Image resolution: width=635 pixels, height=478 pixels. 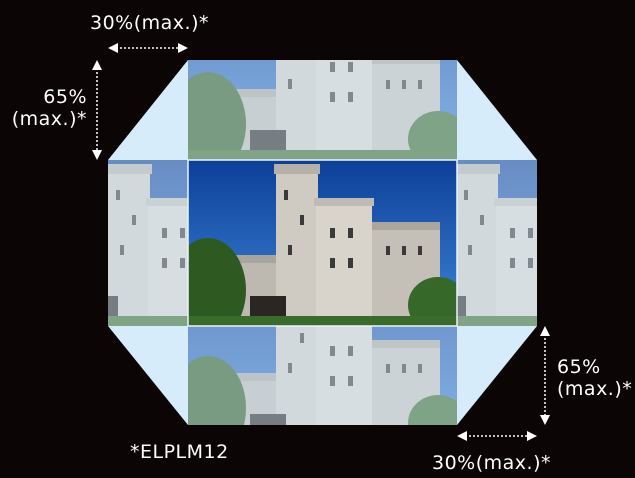 I want to click on model-footnote: *ELPLM12, so click(x=179, y=452).